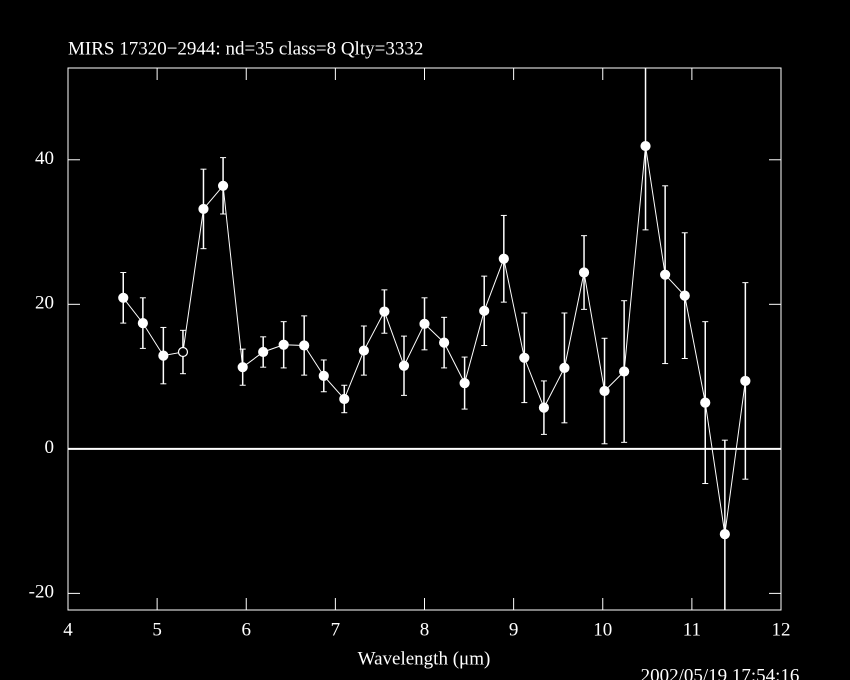  Describe the element at coordinates (44, 158) in the screenshot. I see `y-tick-label: 40` at that location.